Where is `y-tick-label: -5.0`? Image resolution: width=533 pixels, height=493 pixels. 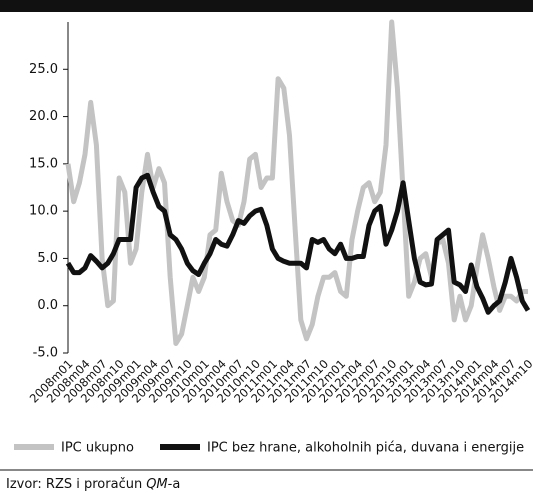
y-tick-label: -5.0 is located at coordinates (45, 353).